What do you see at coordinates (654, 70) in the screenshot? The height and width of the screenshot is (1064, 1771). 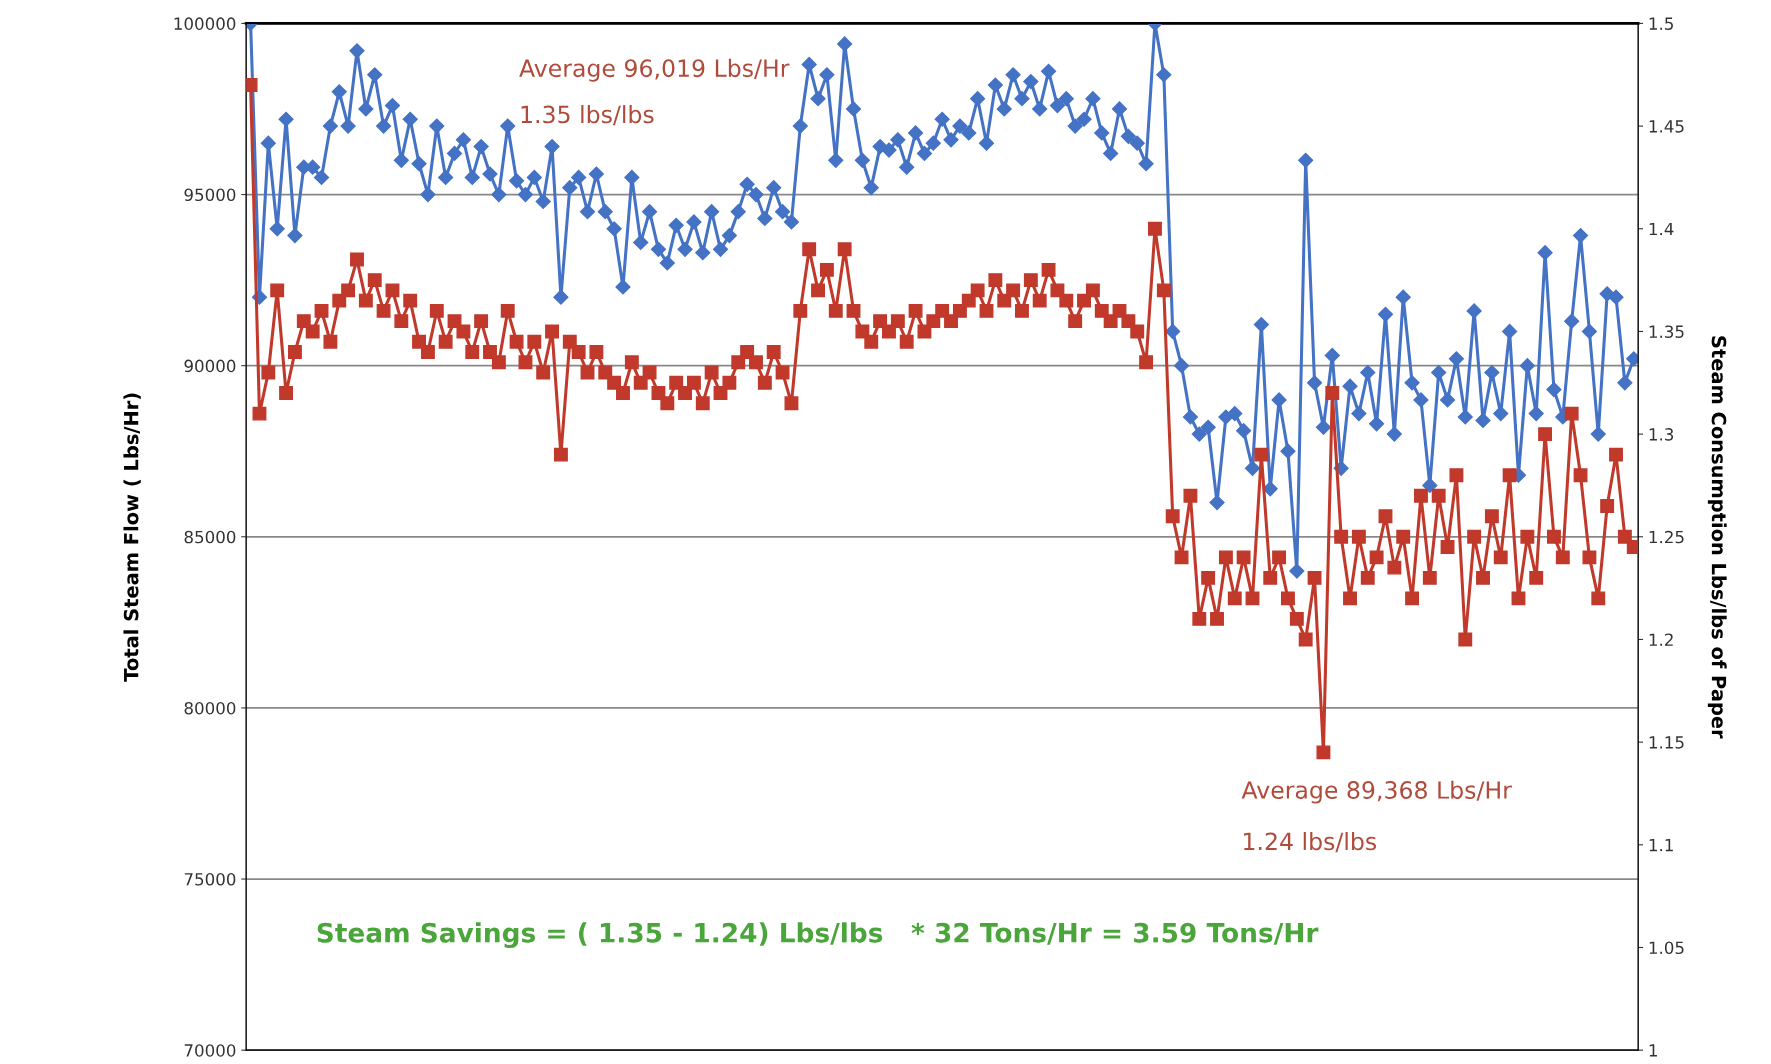 I see `annotation: Average 96,019 Lbs/Hr` at bounding box center [654, 70].